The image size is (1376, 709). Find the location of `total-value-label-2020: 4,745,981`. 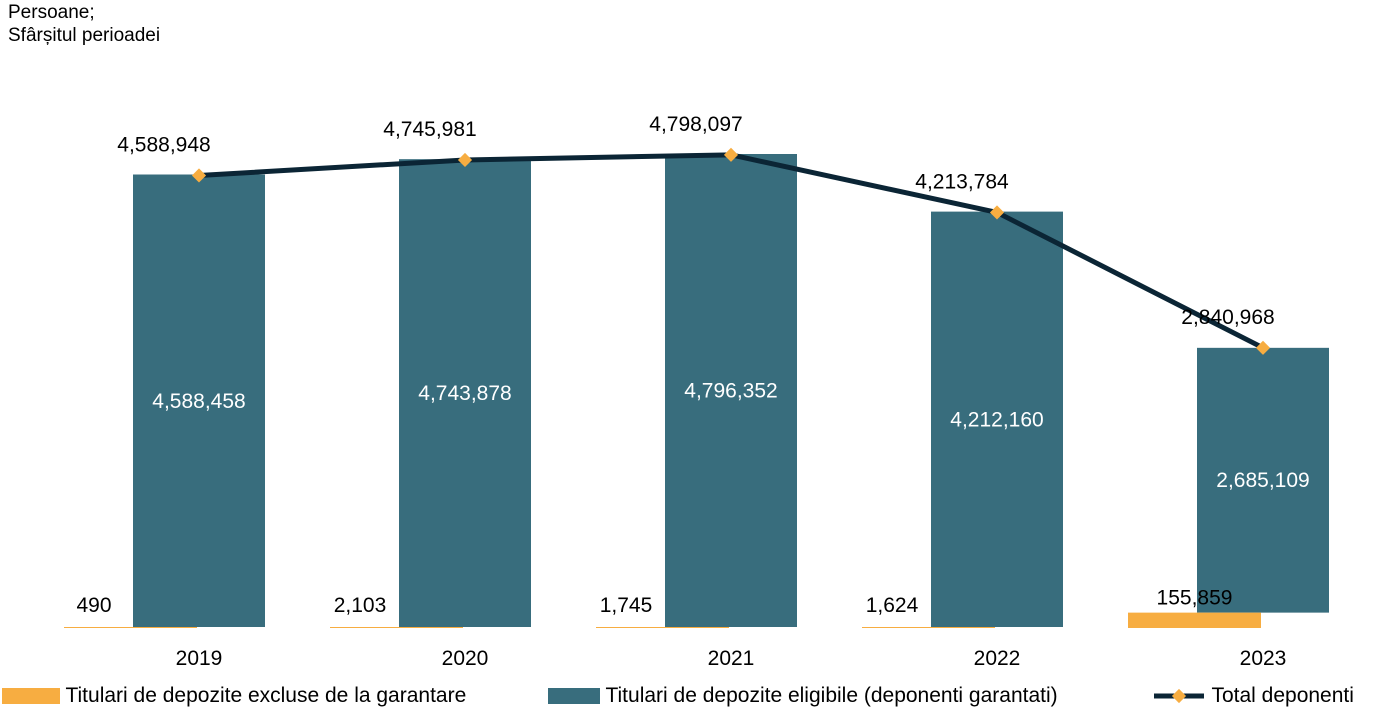

total-value-label-2020: 4,745,981 is located at coordinates (429, 129).